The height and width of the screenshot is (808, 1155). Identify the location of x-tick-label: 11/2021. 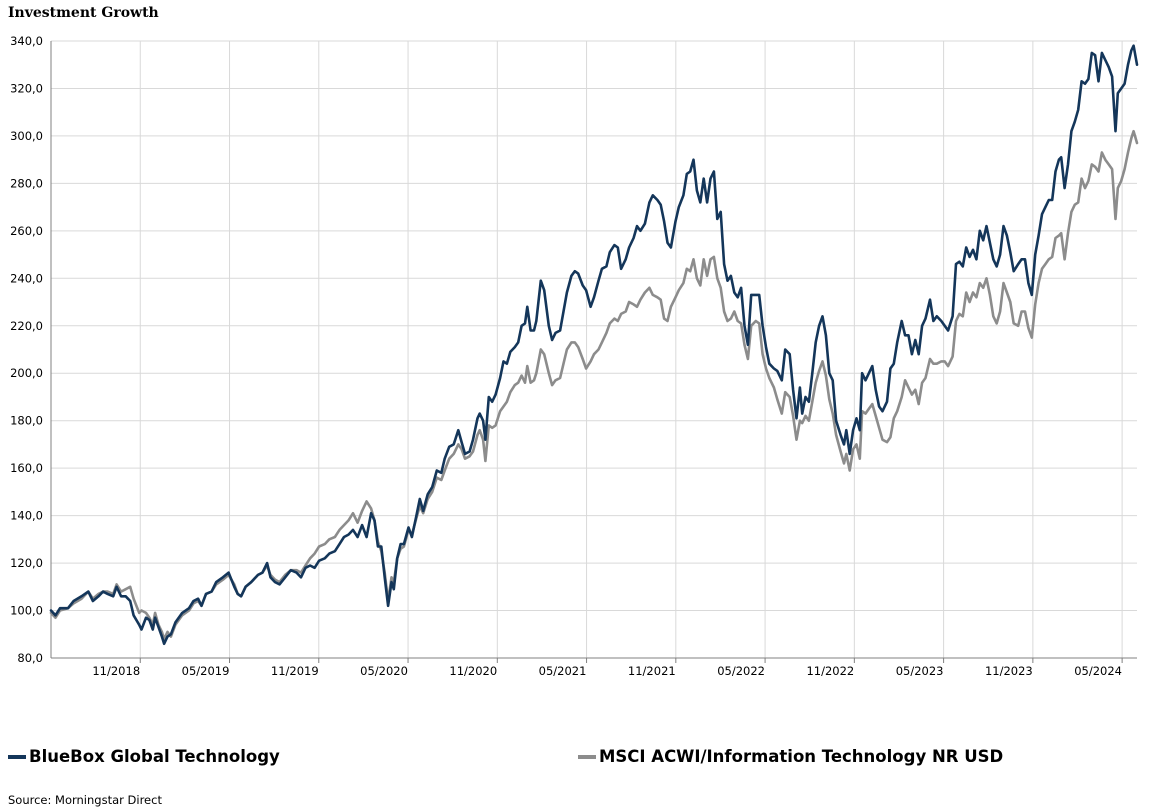
(652, 671).